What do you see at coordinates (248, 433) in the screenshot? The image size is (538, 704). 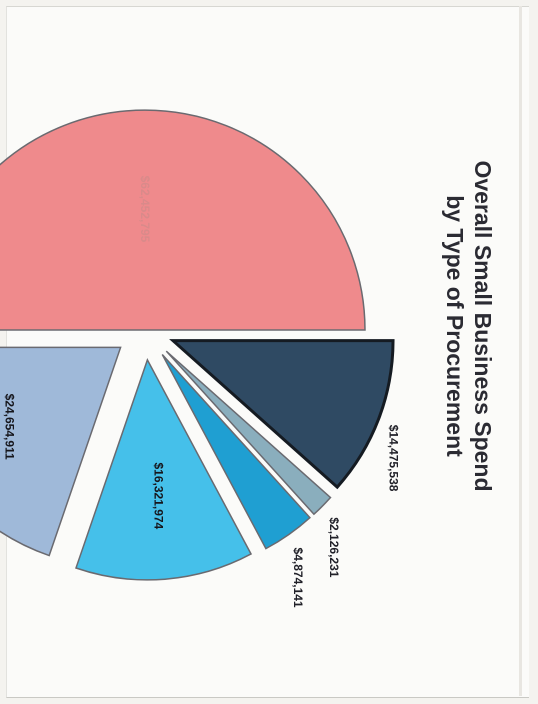 I see `pie-slice-mega-projects` at bounding box center [248, 433].